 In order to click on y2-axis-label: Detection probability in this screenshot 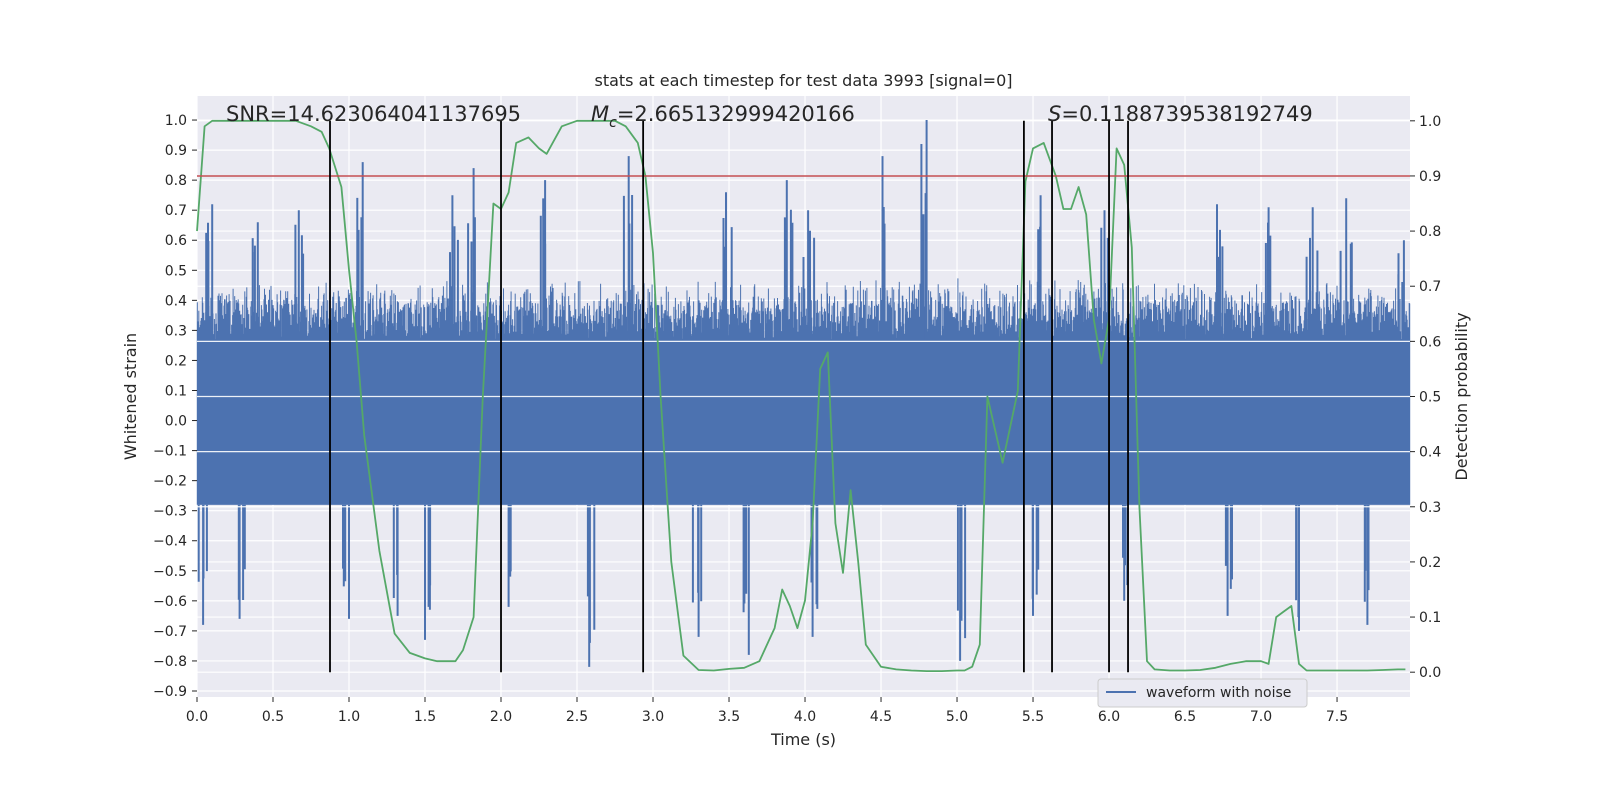, I will do `click(1461, 396)`.